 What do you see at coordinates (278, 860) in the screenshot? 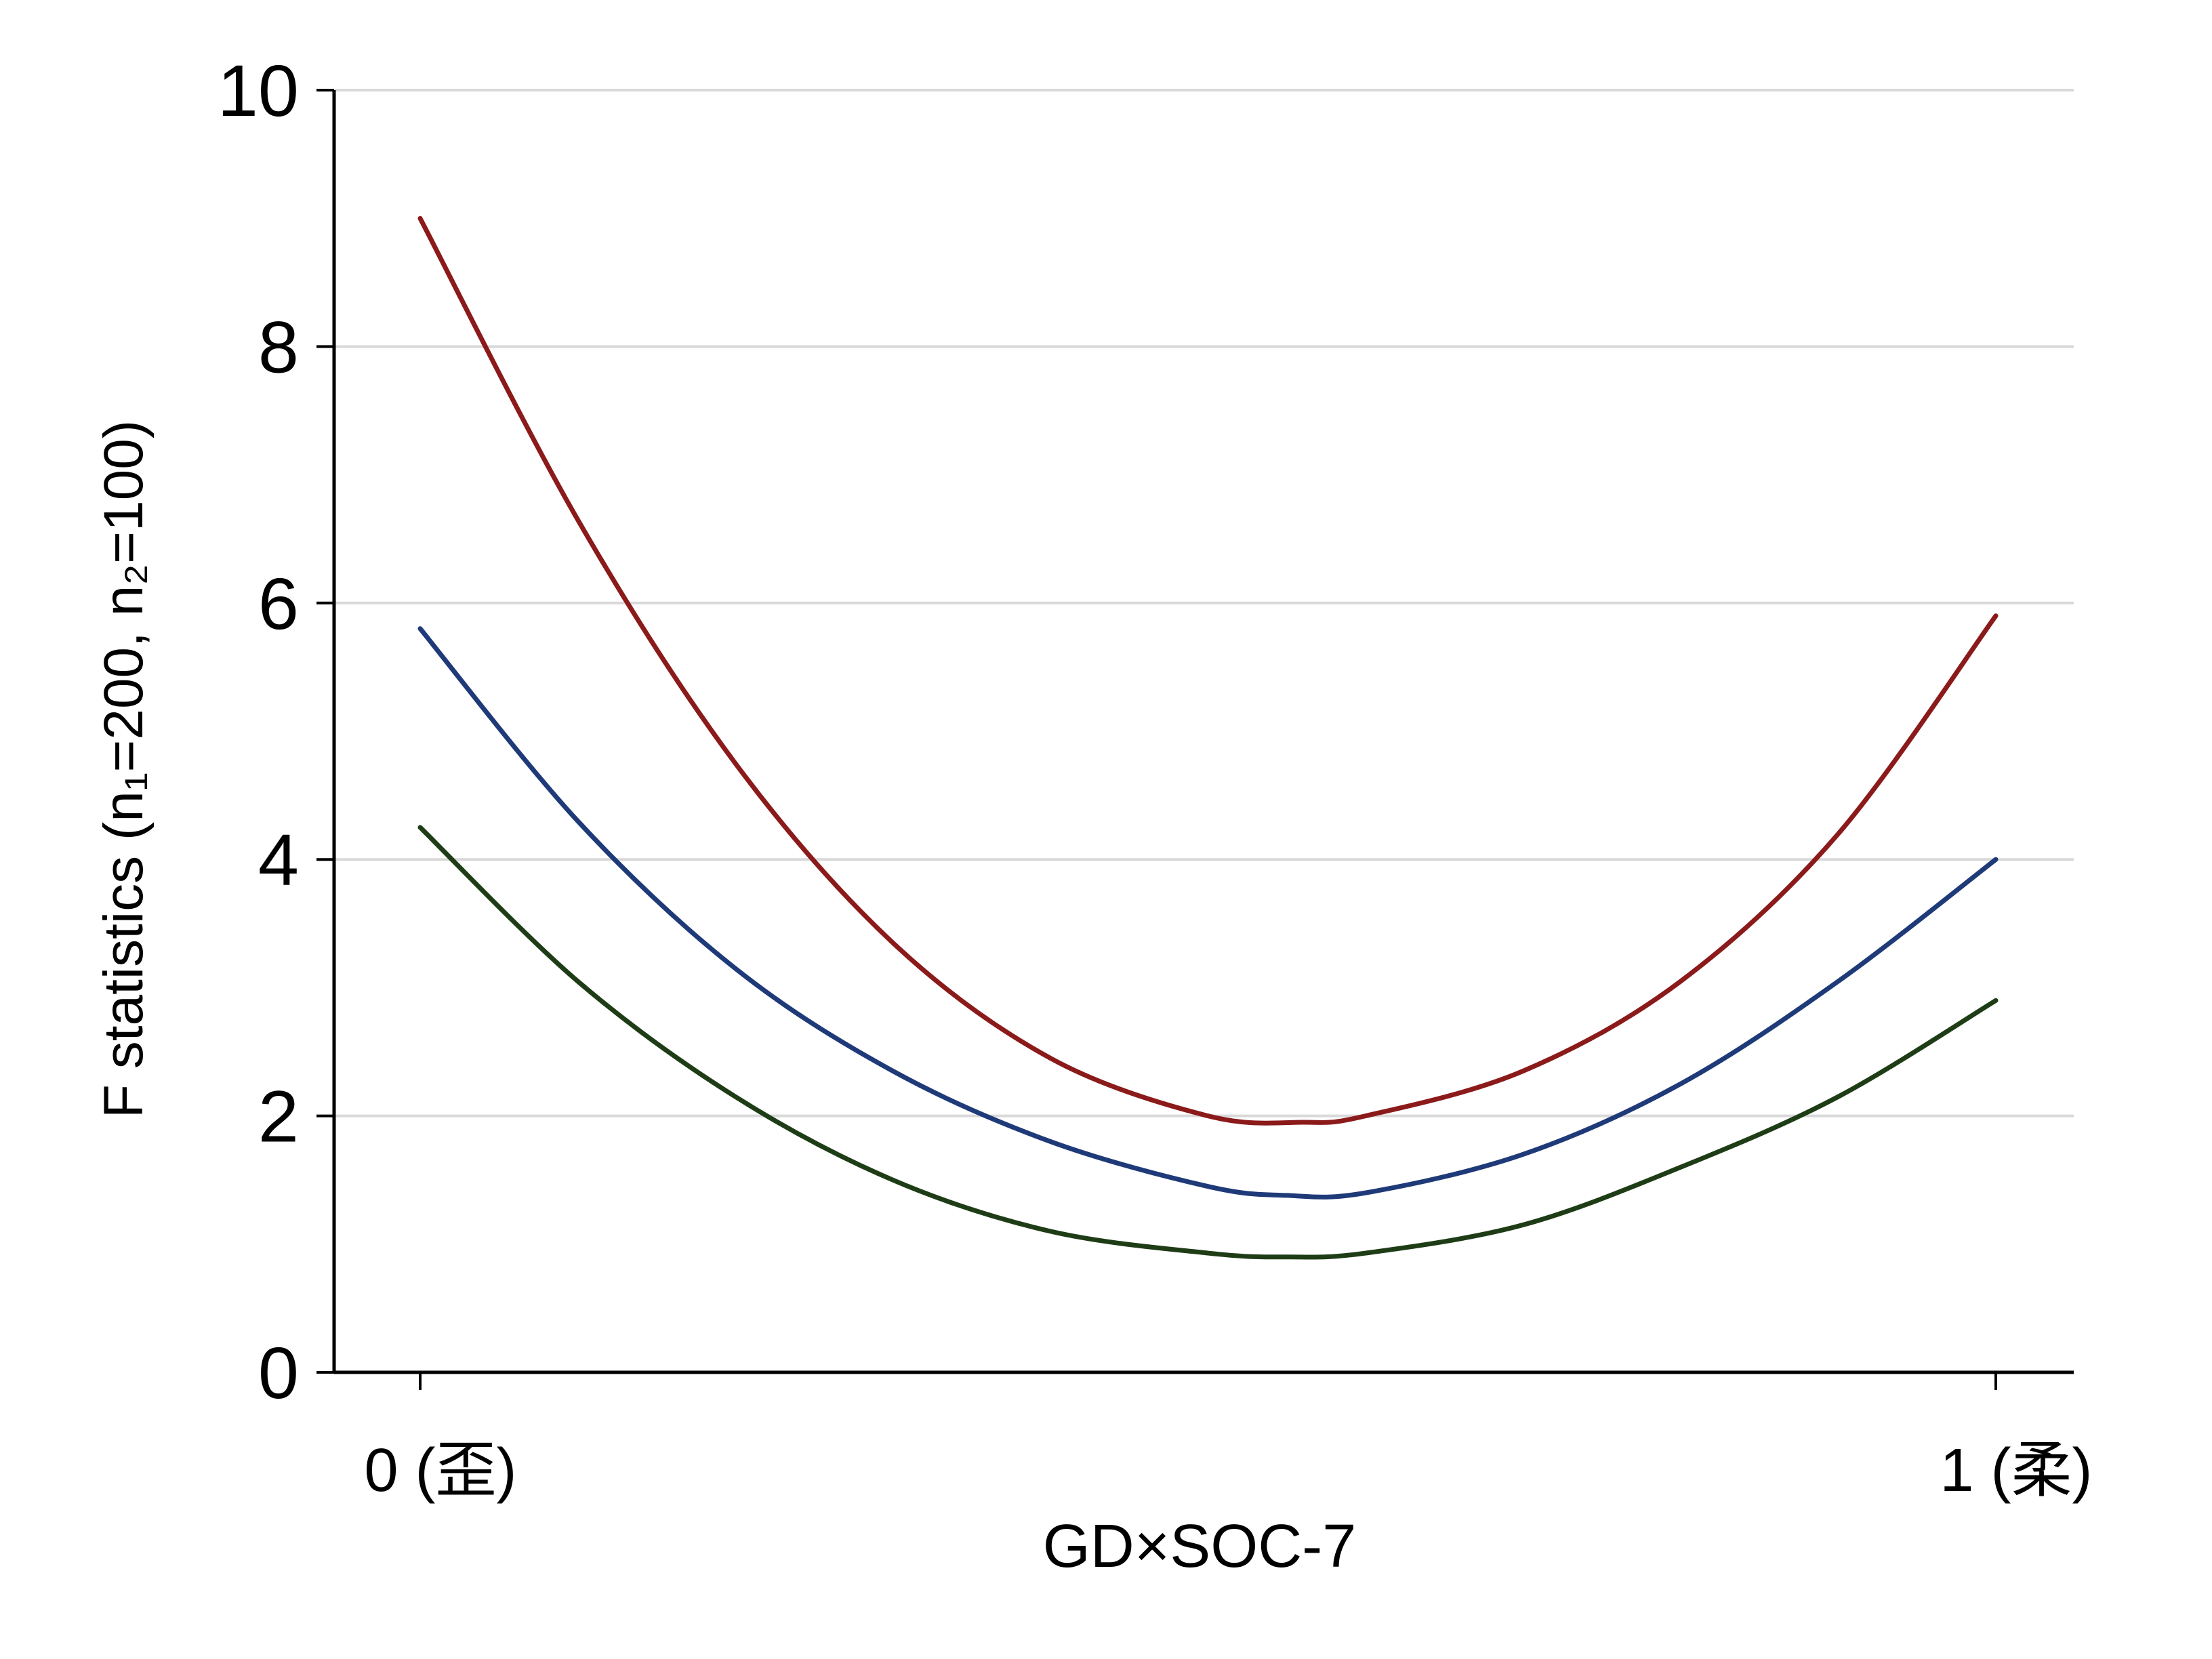
I see `y-tick-label-4: 4` at bounding box center [278, 860].